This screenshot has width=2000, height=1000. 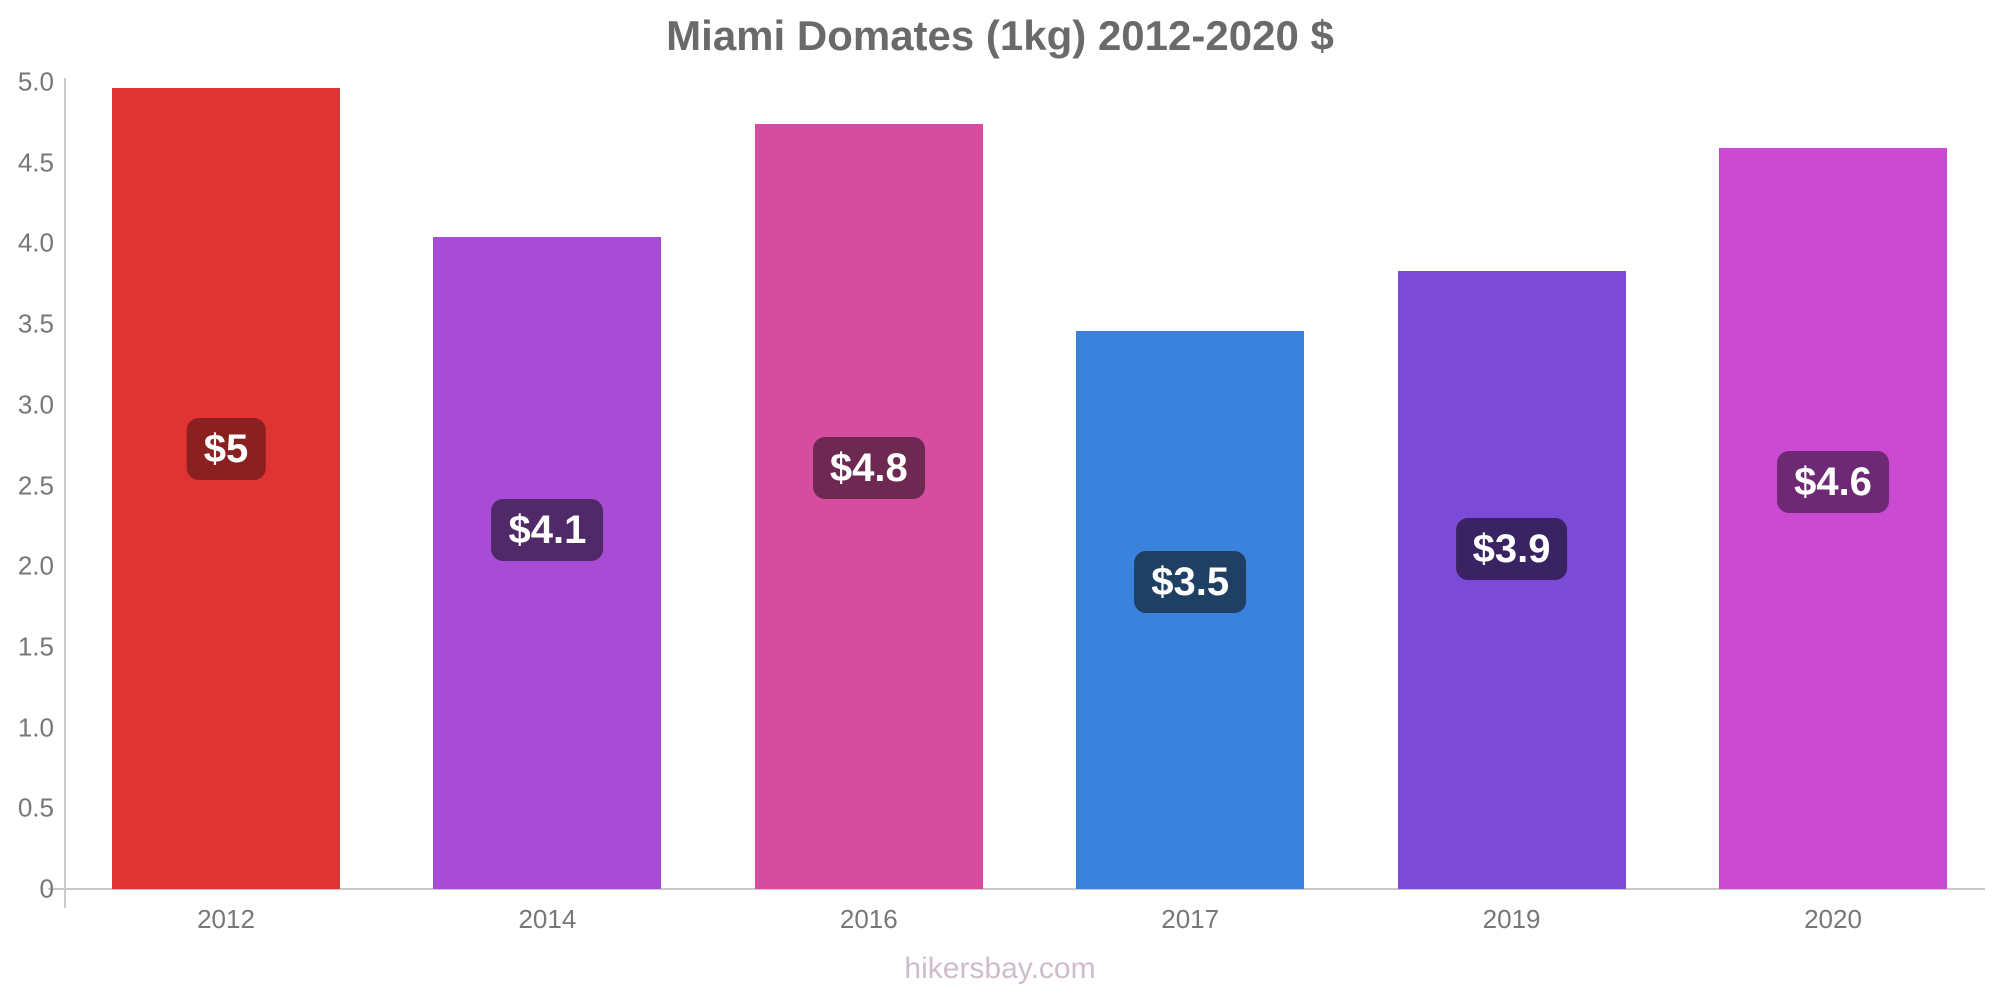 What do you see at coordinates (35, 485) in the screenshot?
I see `y-tick-label: 2.5` at bounding box center [35, 485].